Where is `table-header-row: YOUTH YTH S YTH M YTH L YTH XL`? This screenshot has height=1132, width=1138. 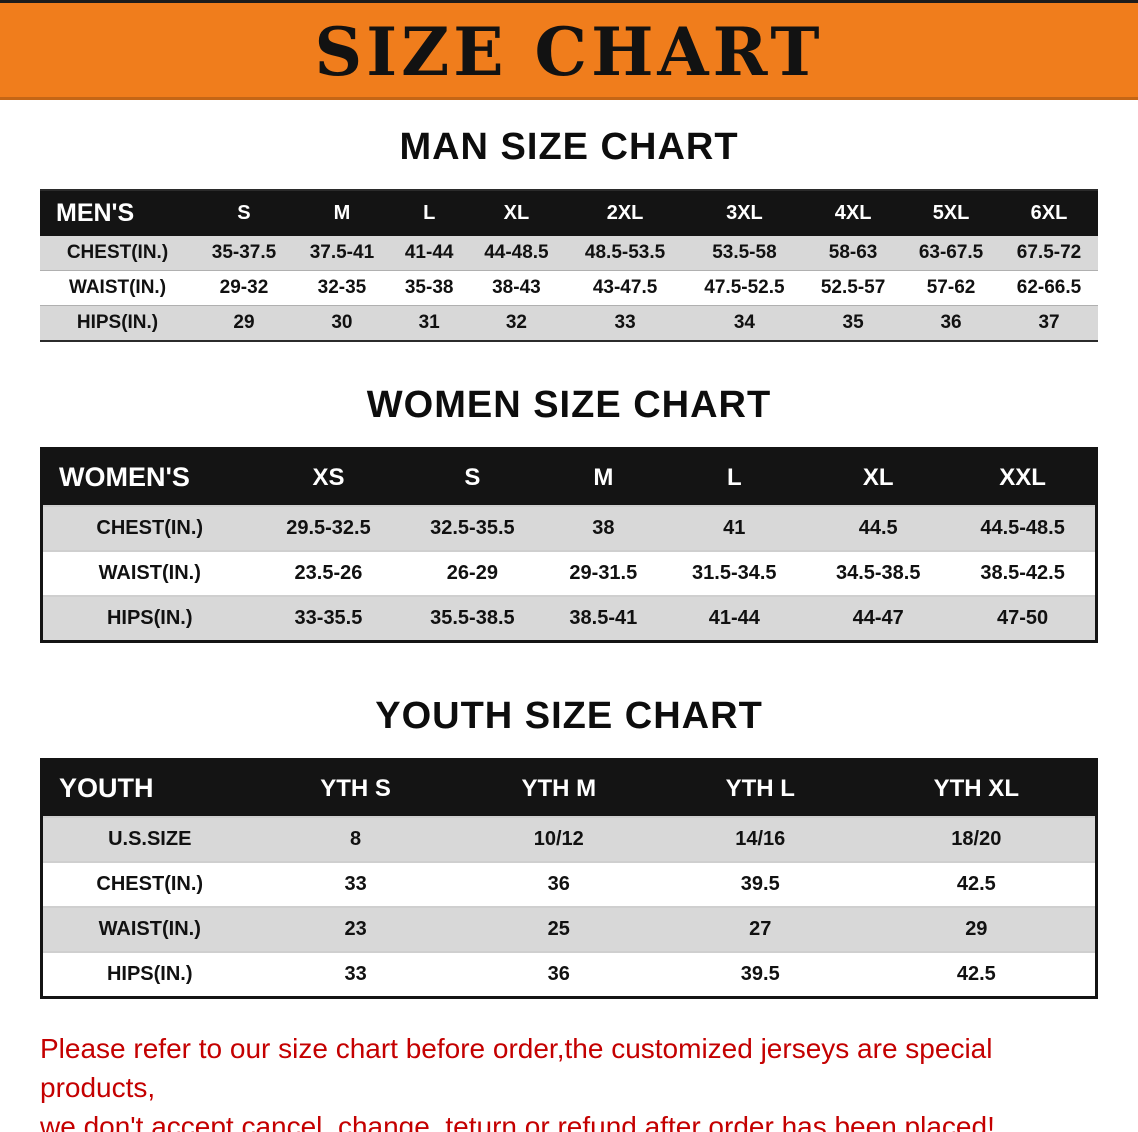 table-header-row: YOUTH YTH S YTH M YTH L YTH XL is located at coordinates (569, 788).